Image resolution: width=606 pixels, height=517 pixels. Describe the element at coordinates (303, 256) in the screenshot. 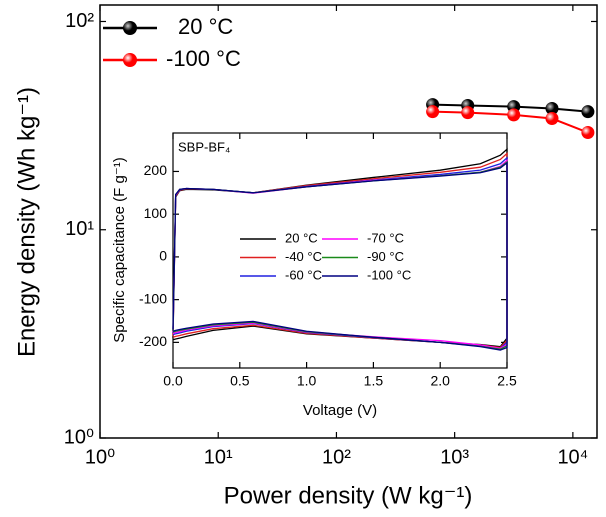

I see `legend-label: -40 °C` at that location.